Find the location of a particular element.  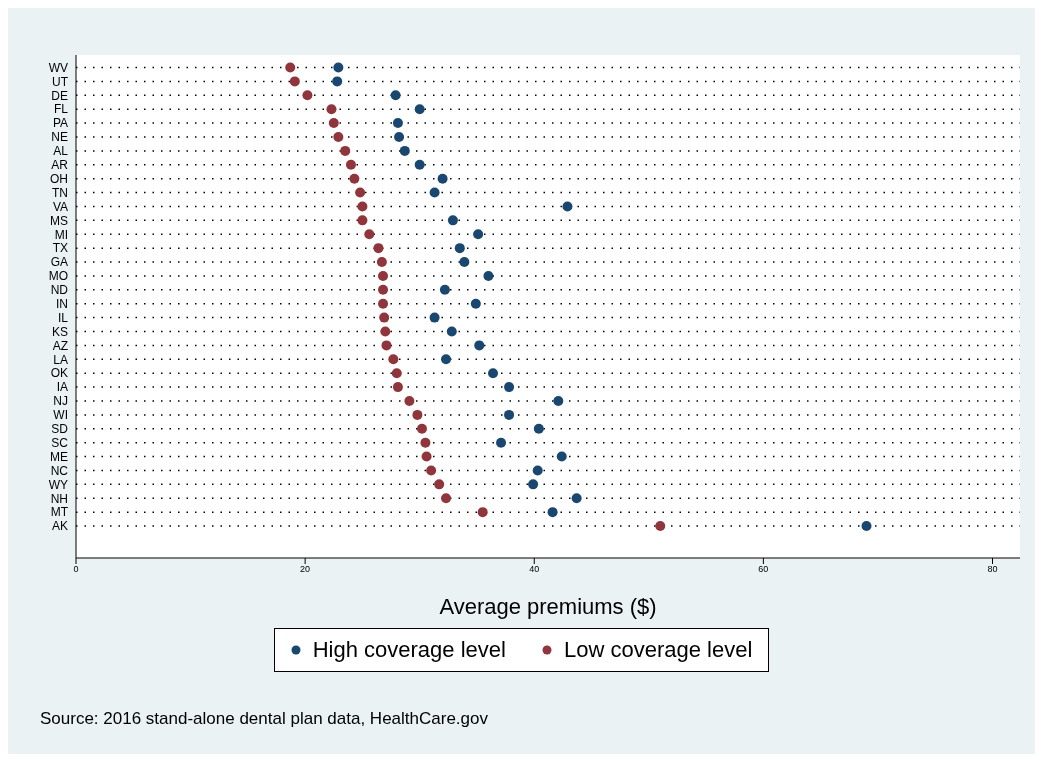

source-note: Source: 2016 stand-alone dental plan data, HealthCare.gov is located at coordinates (264, 719).